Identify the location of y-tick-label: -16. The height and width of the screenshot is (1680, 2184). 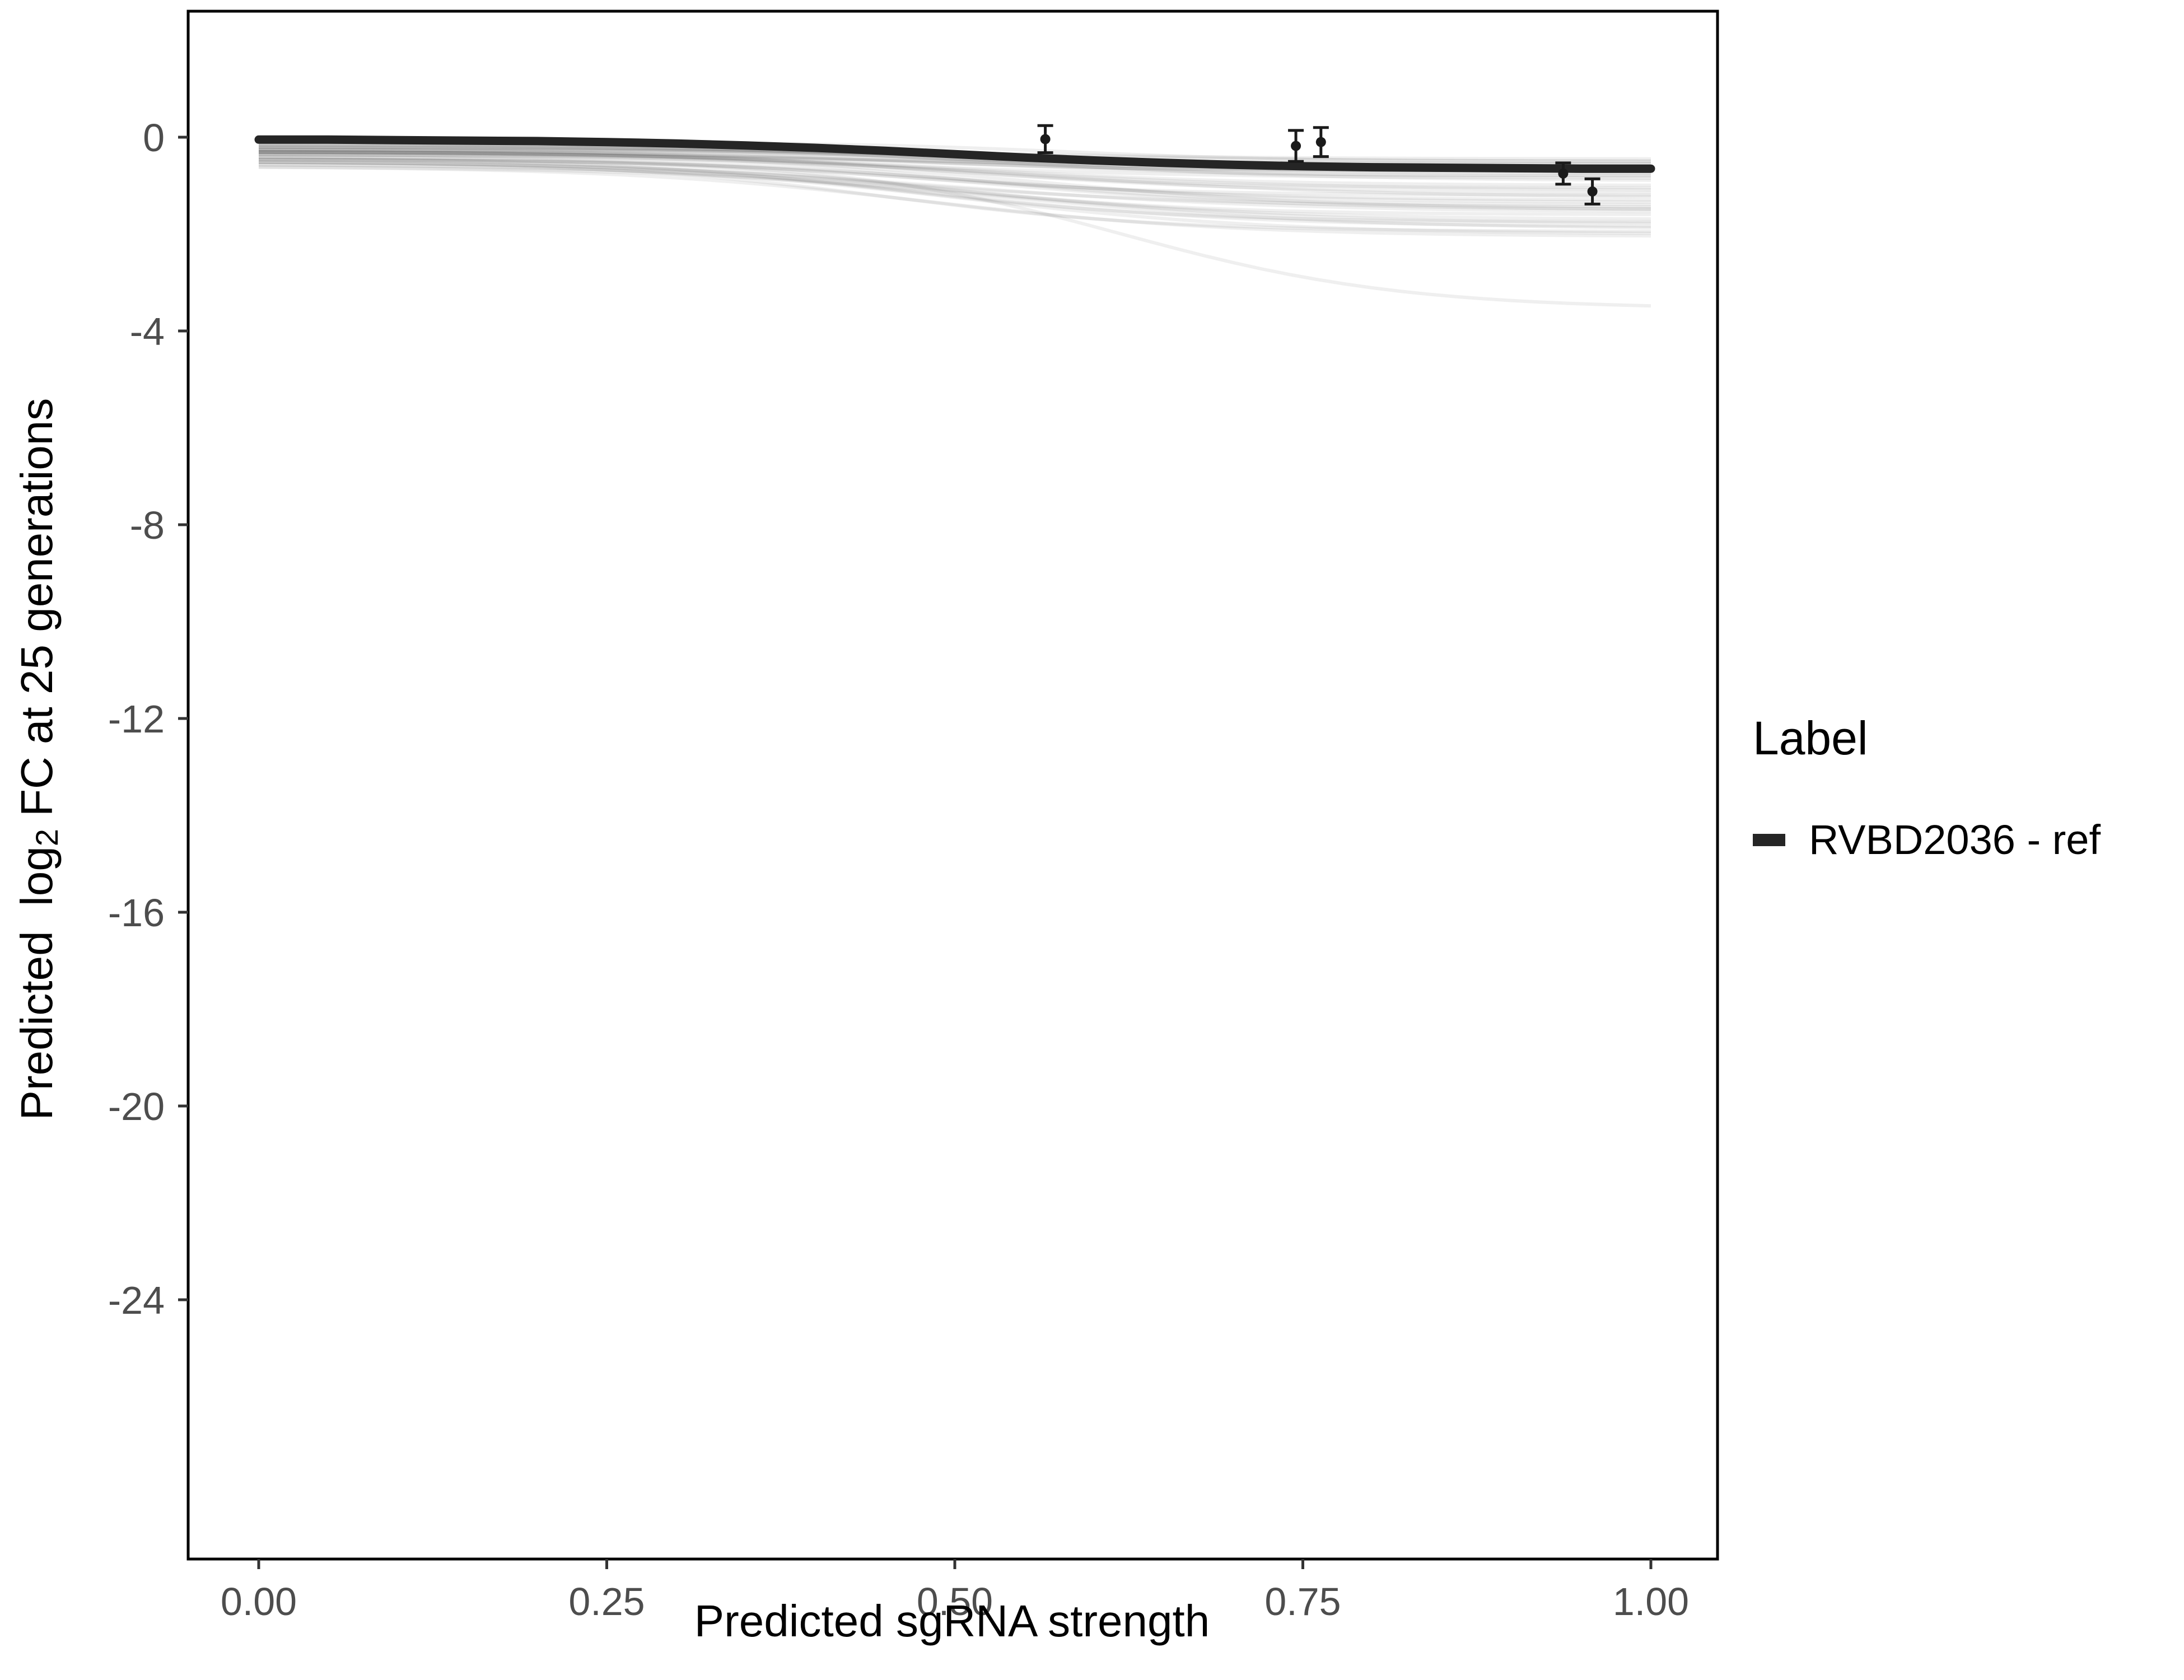
(136, 913).